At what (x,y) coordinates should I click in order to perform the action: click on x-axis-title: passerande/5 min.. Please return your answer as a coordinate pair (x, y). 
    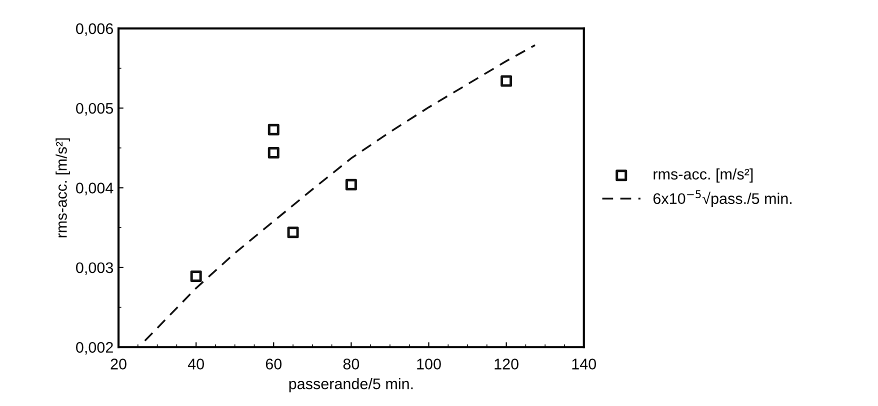
    Looking at the image, I should click on (351, 385).